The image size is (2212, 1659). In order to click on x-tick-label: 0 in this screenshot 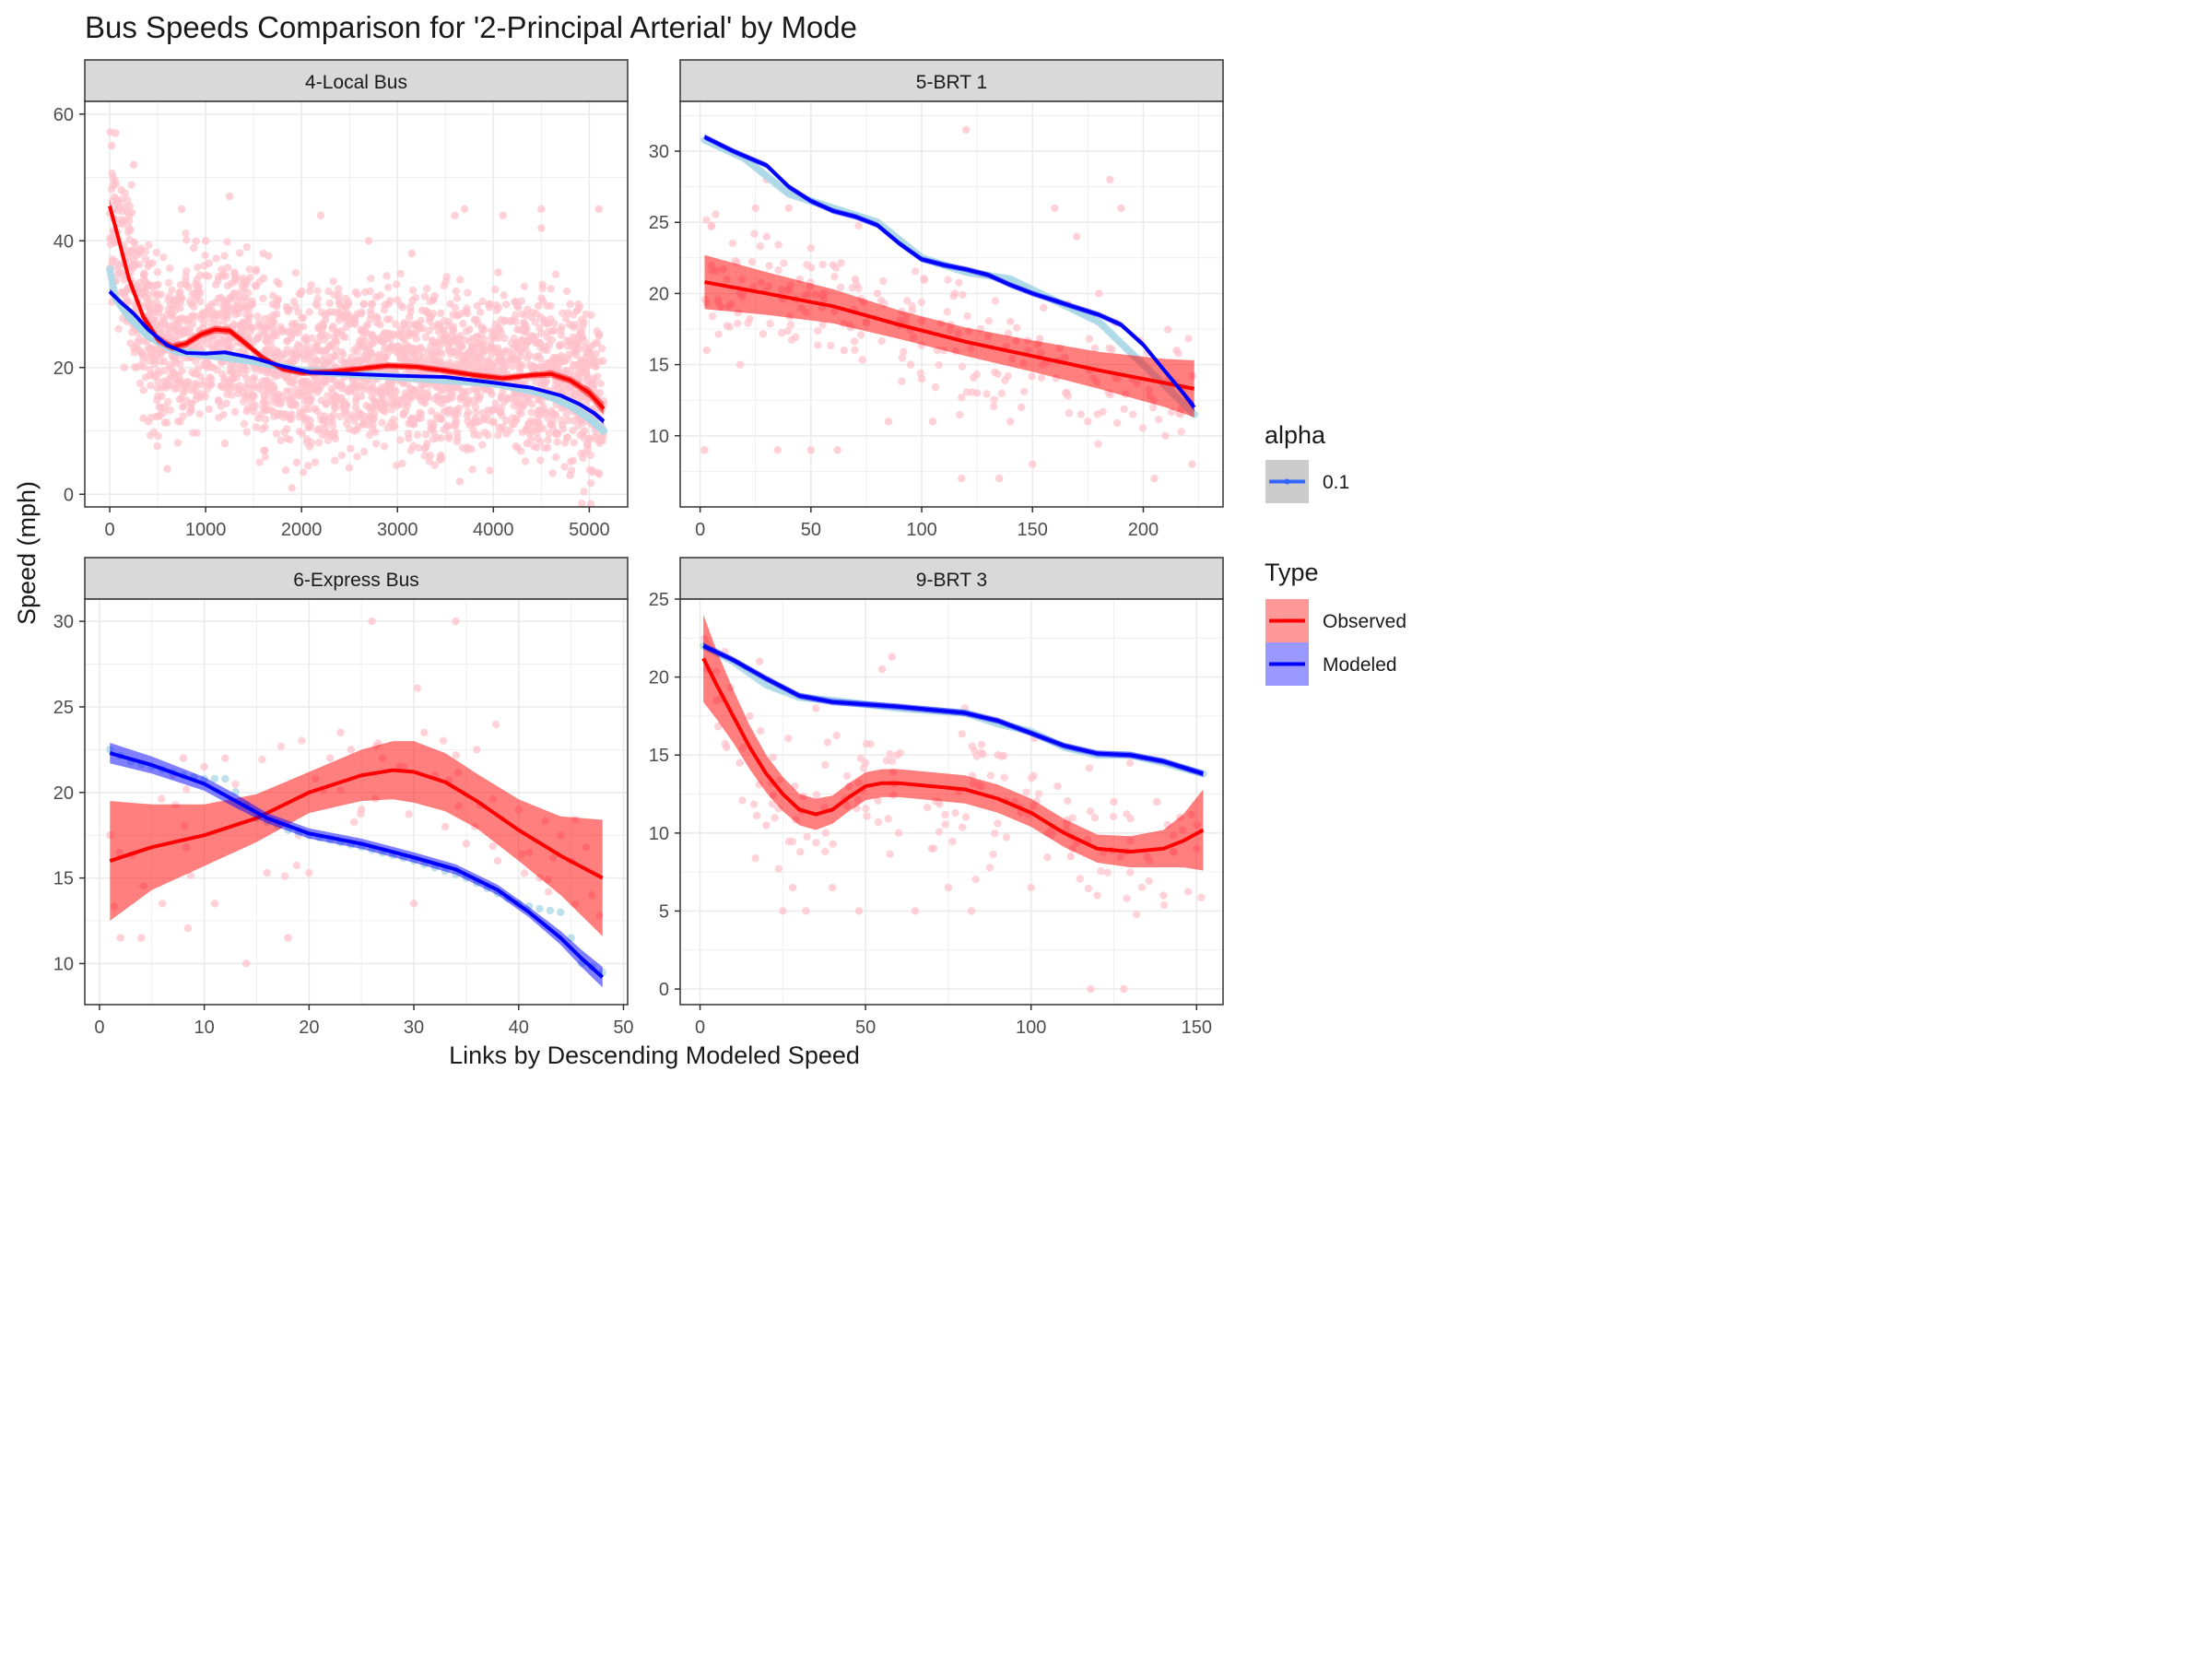, I will do `click(99, 1028)`.